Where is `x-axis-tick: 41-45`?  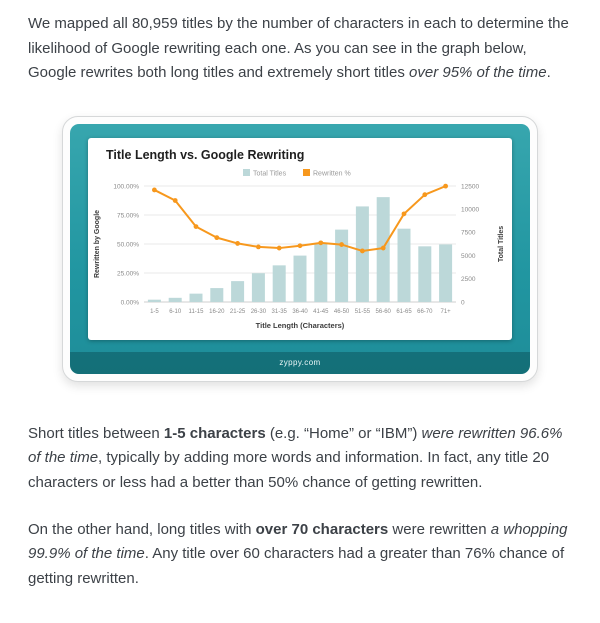 x-axis-tick: 41-45 is located at coordinates (321, 312).